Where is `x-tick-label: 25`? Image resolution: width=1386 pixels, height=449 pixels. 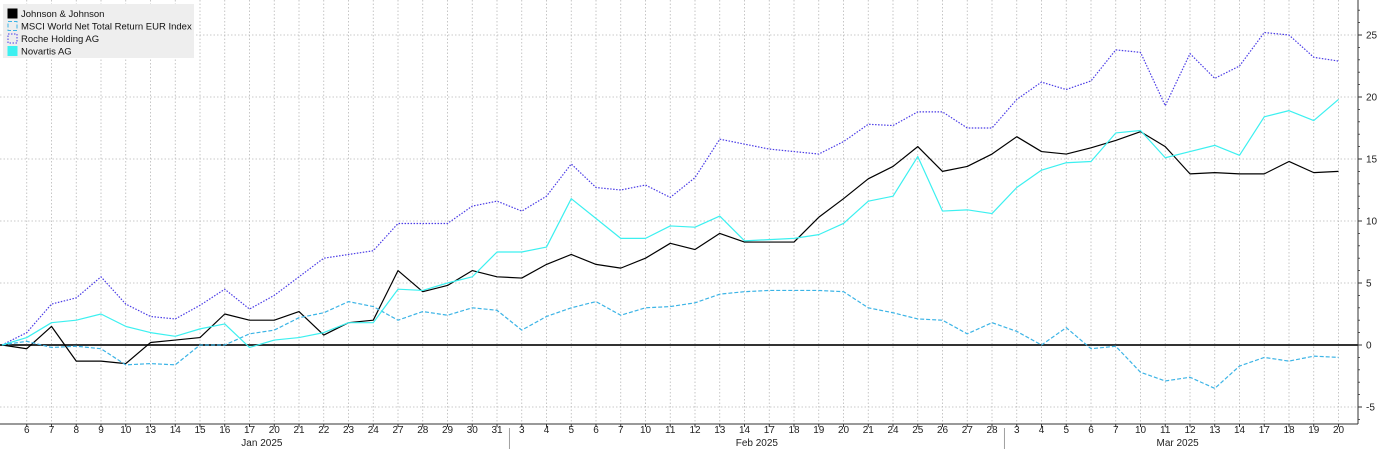
x-tick-label: 25 is located at coordinates (918, 430).